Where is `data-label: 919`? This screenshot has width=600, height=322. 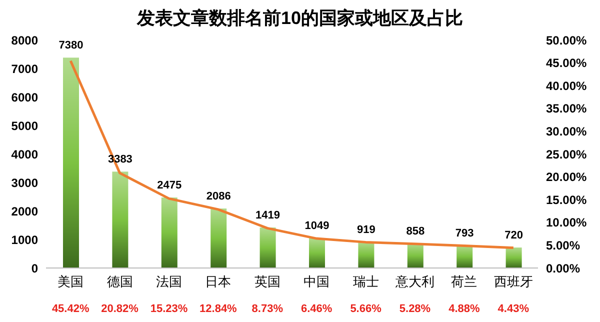
data-label: 919 is located at coordinates (366, 230).